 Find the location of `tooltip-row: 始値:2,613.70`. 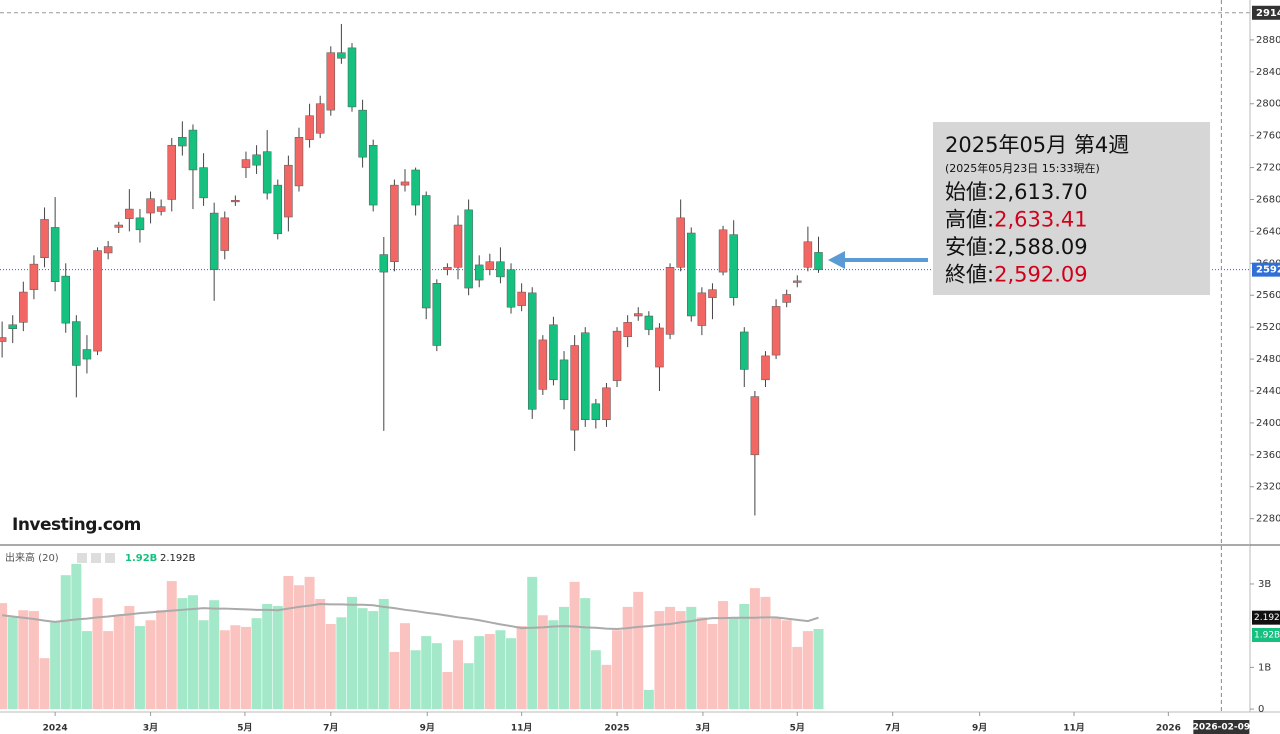

tooltip-row: 始値:2,613.70 is located at coordinates (1016, 192).